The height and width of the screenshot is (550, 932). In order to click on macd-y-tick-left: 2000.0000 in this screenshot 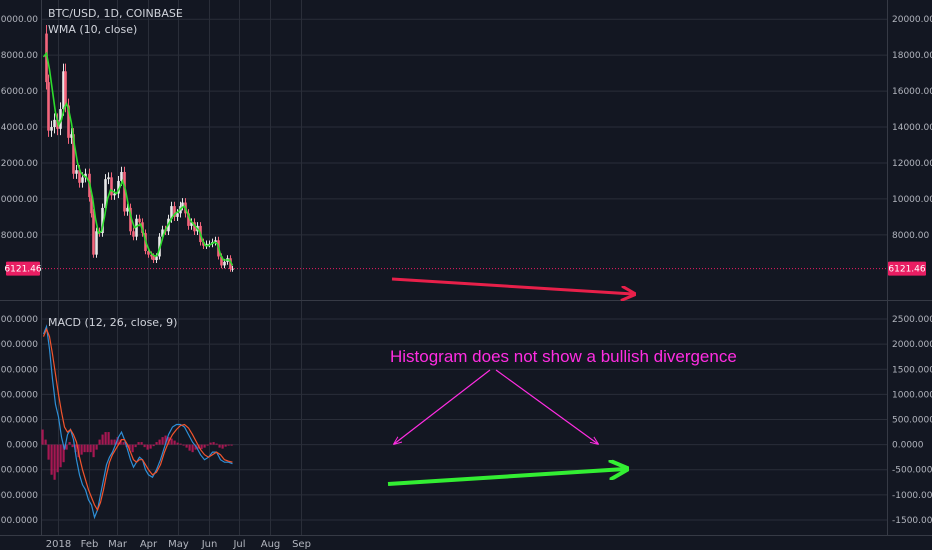, I will do `click(19, 345)`.